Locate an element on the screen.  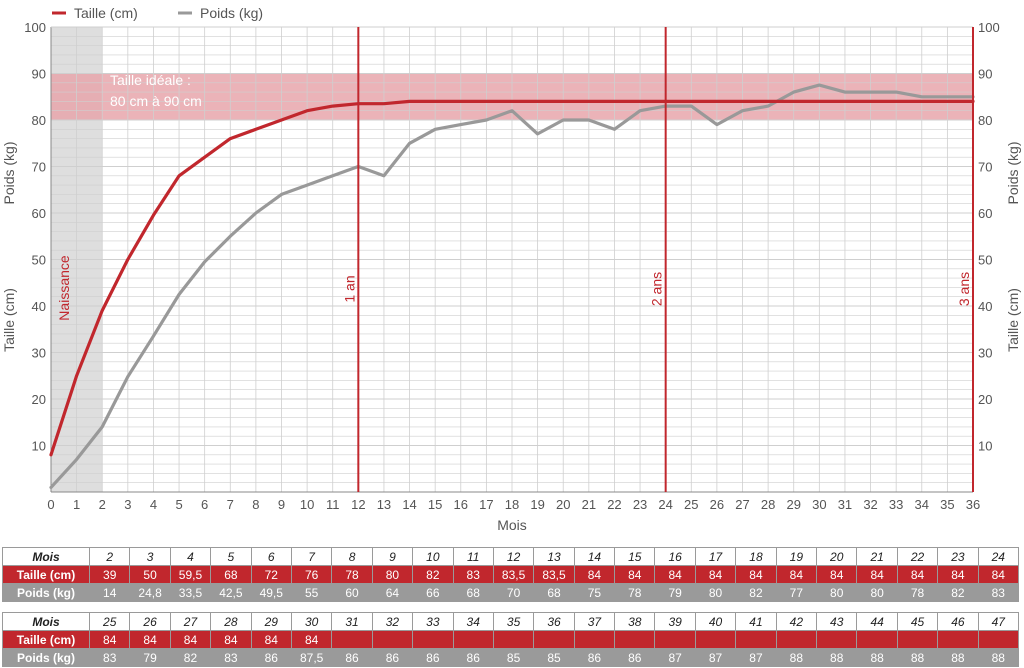
cell-mois: 29 is located at coordinates (271, 621).